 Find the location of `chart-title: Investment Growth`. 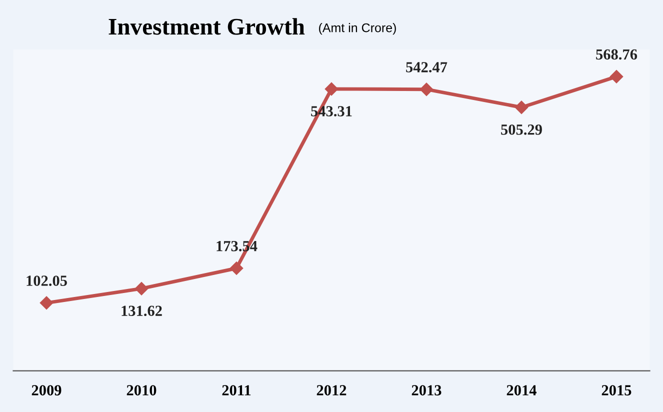

chart-title: Investment Growth is located at coordinates (206, 26).